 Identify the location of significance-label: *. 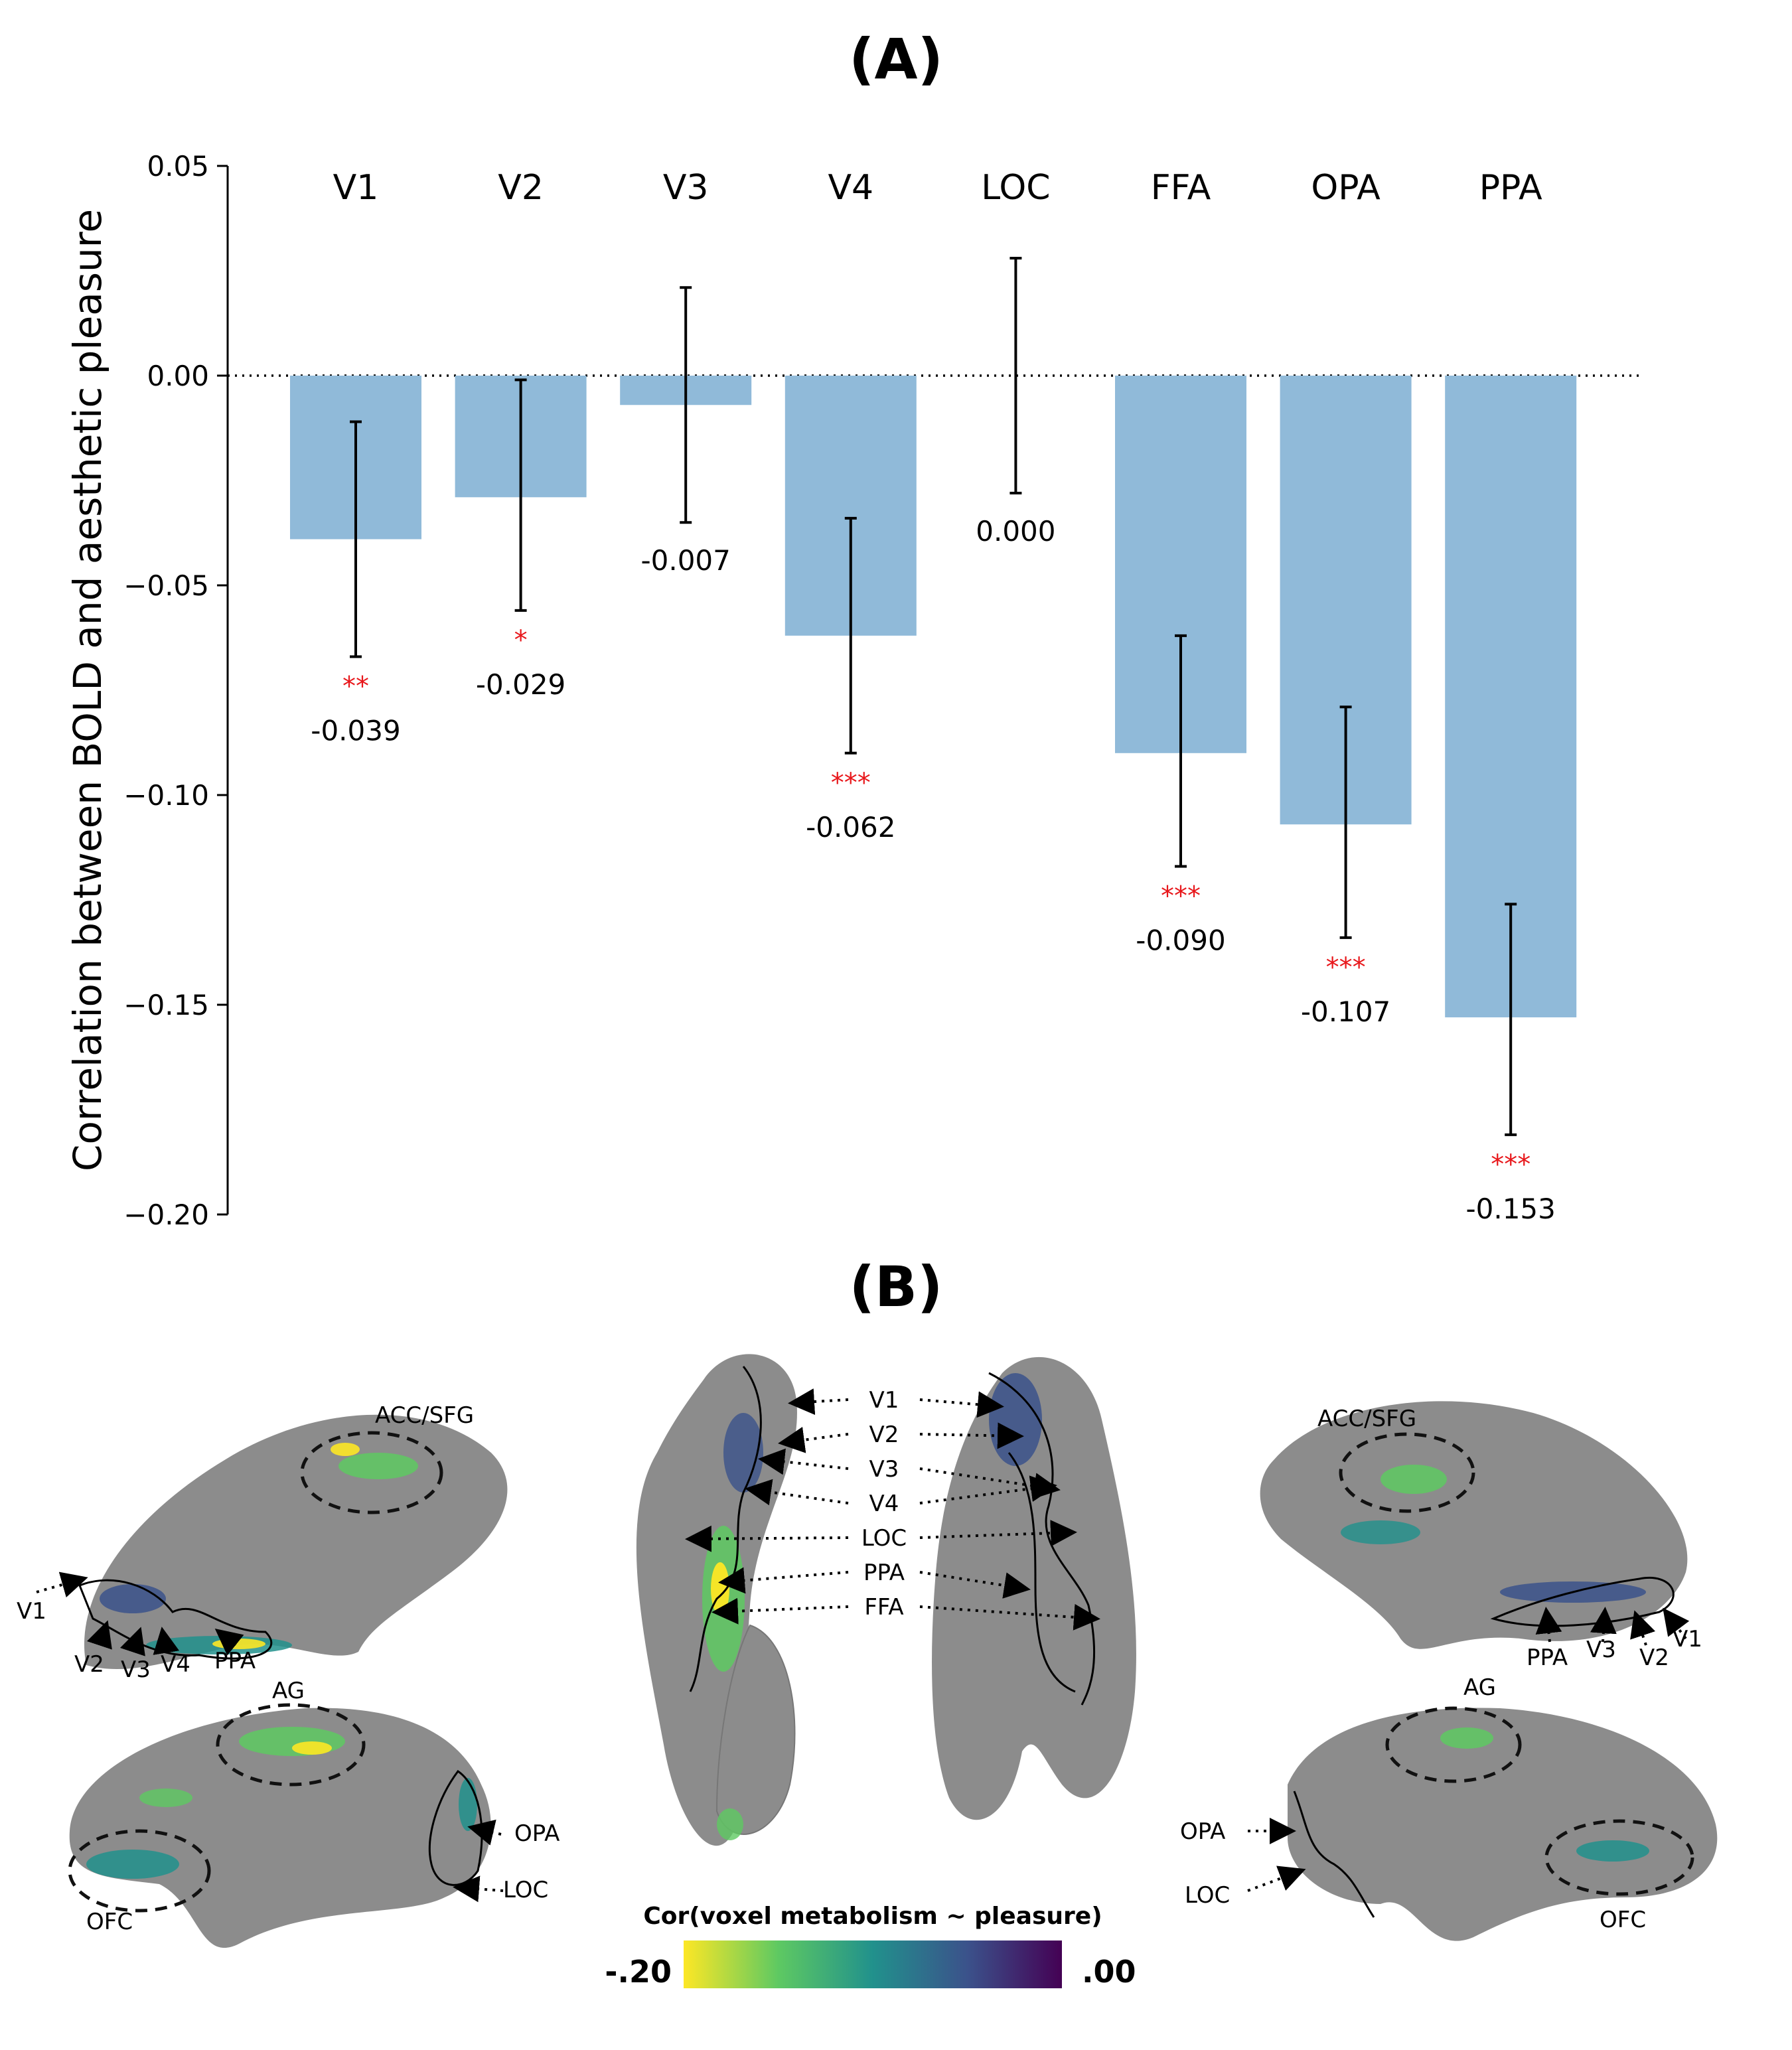
(521, 640).